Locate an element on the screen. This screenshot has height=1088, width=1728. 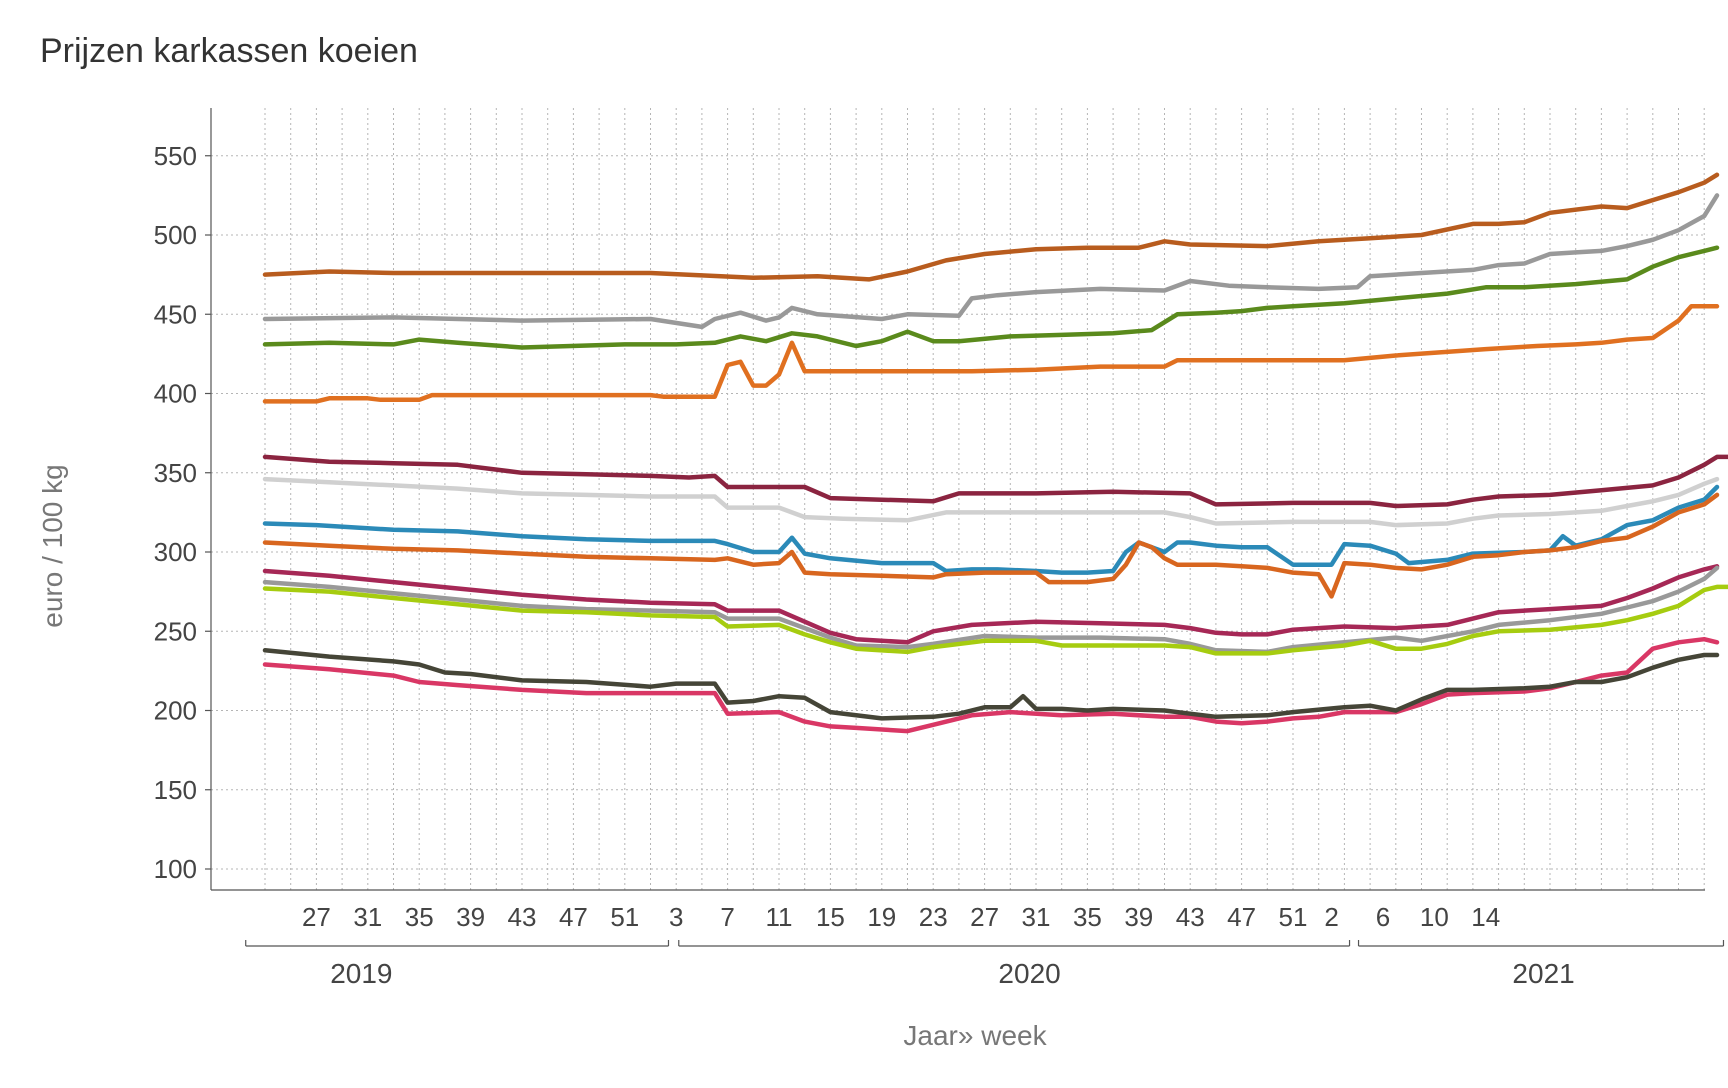
y-axis-title: euro / 100 kg is located at coordinates (52, 545).